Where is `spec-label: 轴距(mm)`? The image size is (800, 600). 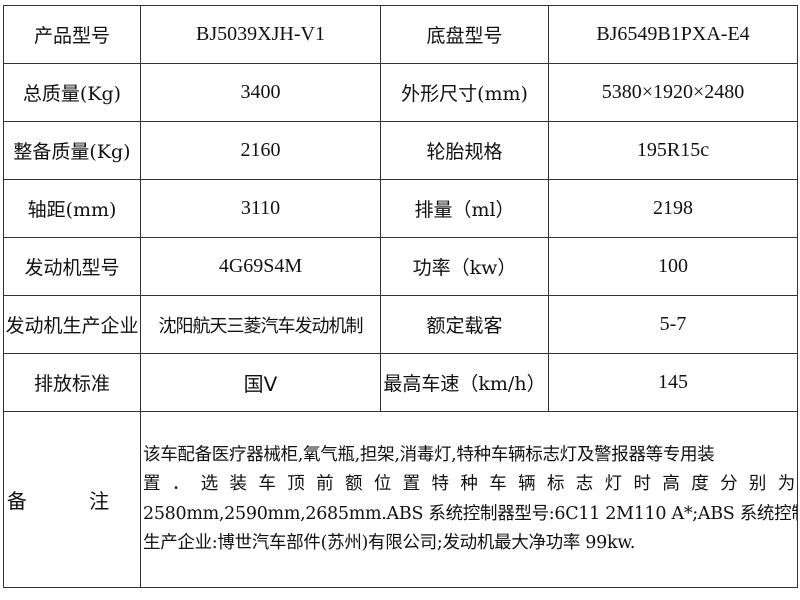 spec-label: 轴距(mm) is located at coordinates (72, 208).